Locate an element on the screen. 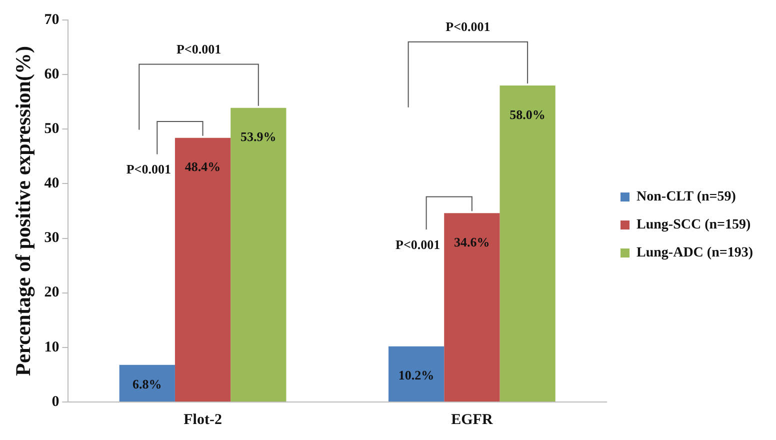 The height and width of the screenshot is (440, 776). y-tick-label: 70 is located at coordinates (52, 20).